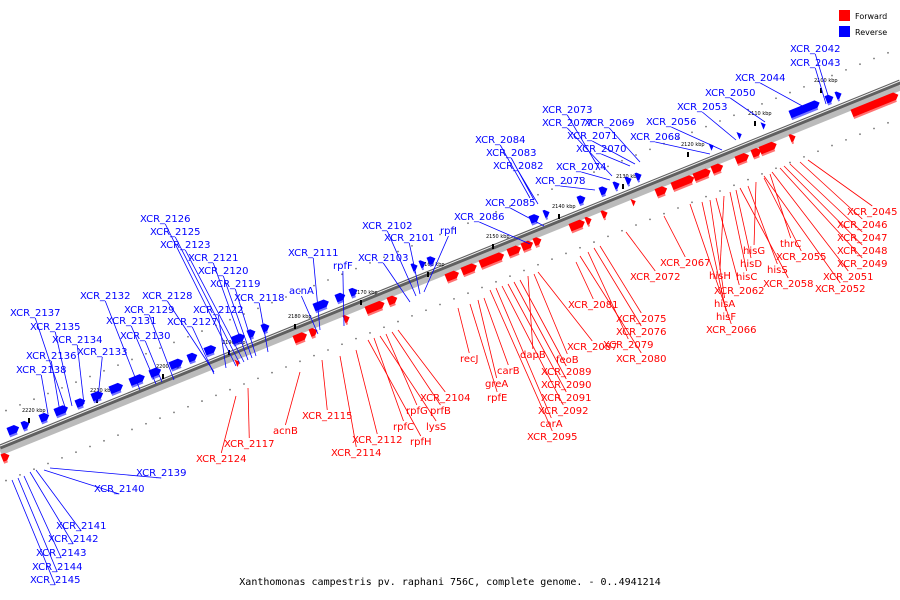 The image size is (900, 600). Describe the element at coordinates (844, 31) in the screenshot. I see `legend-reverse-swatch` at that location.